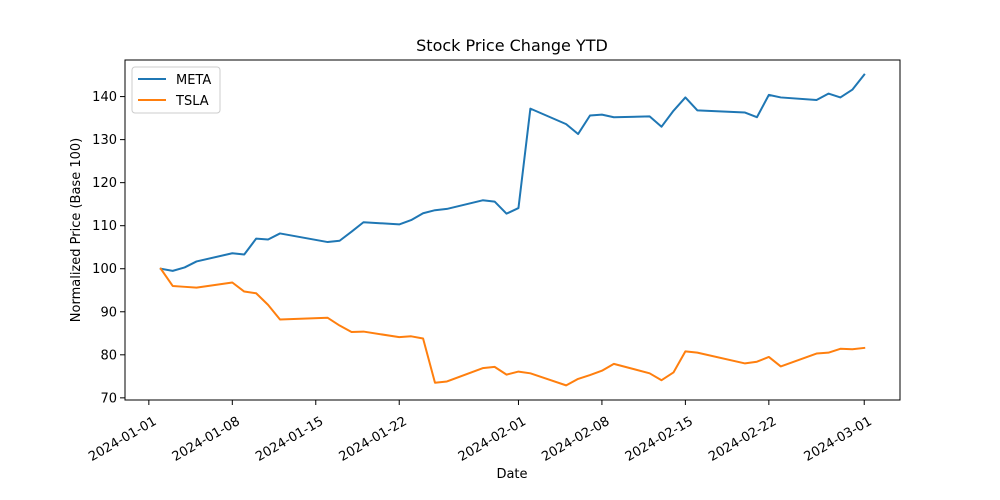  What do you see at coordinates (104, 226) in the screenshot?
I see `y-tick-label: 110` at bounding box center [104, 226].